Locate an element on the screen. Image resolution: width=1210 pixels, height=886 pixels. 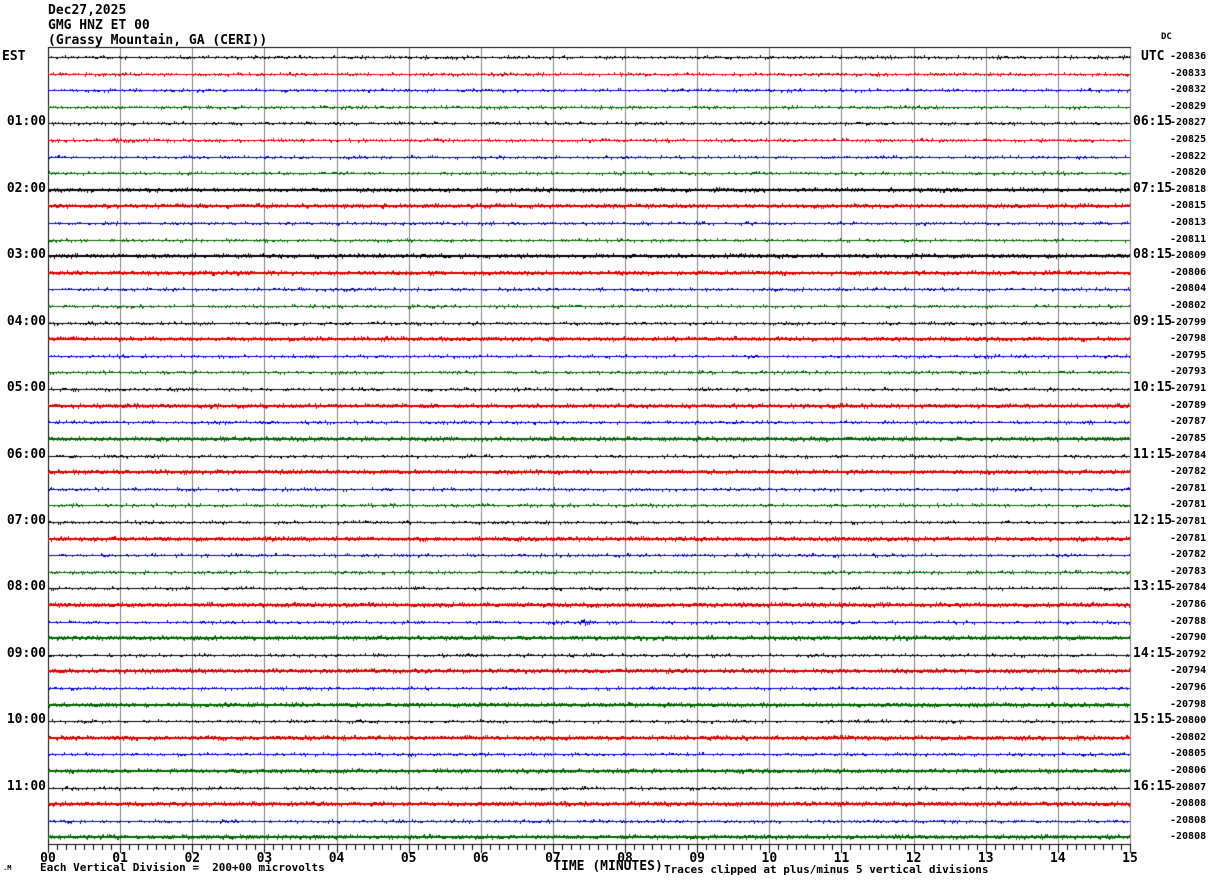
dc-value: -20832 is located at coordinates (1188, 90).